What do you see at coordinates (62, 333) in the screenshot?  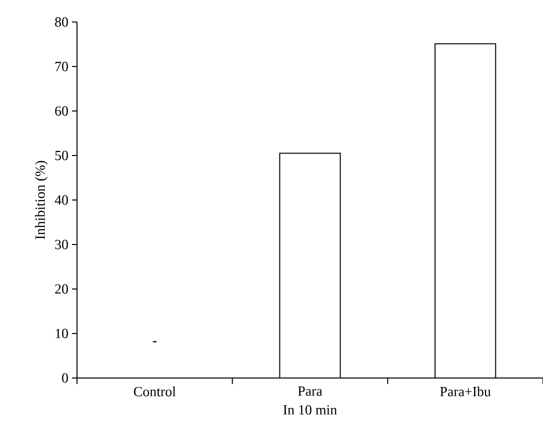 I see `y-tick-label: 10` at bounding box center [62, 333].